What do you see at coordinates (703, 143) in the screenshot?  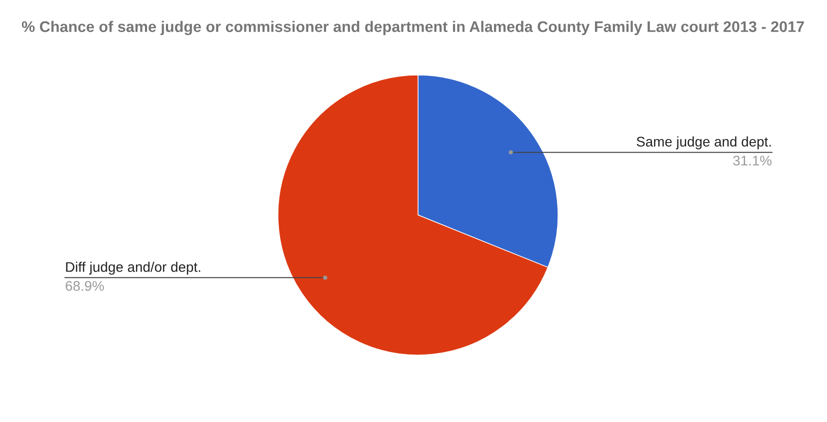 I see `slice-label: Same judge and dept.` at bounding box center [703, 143].